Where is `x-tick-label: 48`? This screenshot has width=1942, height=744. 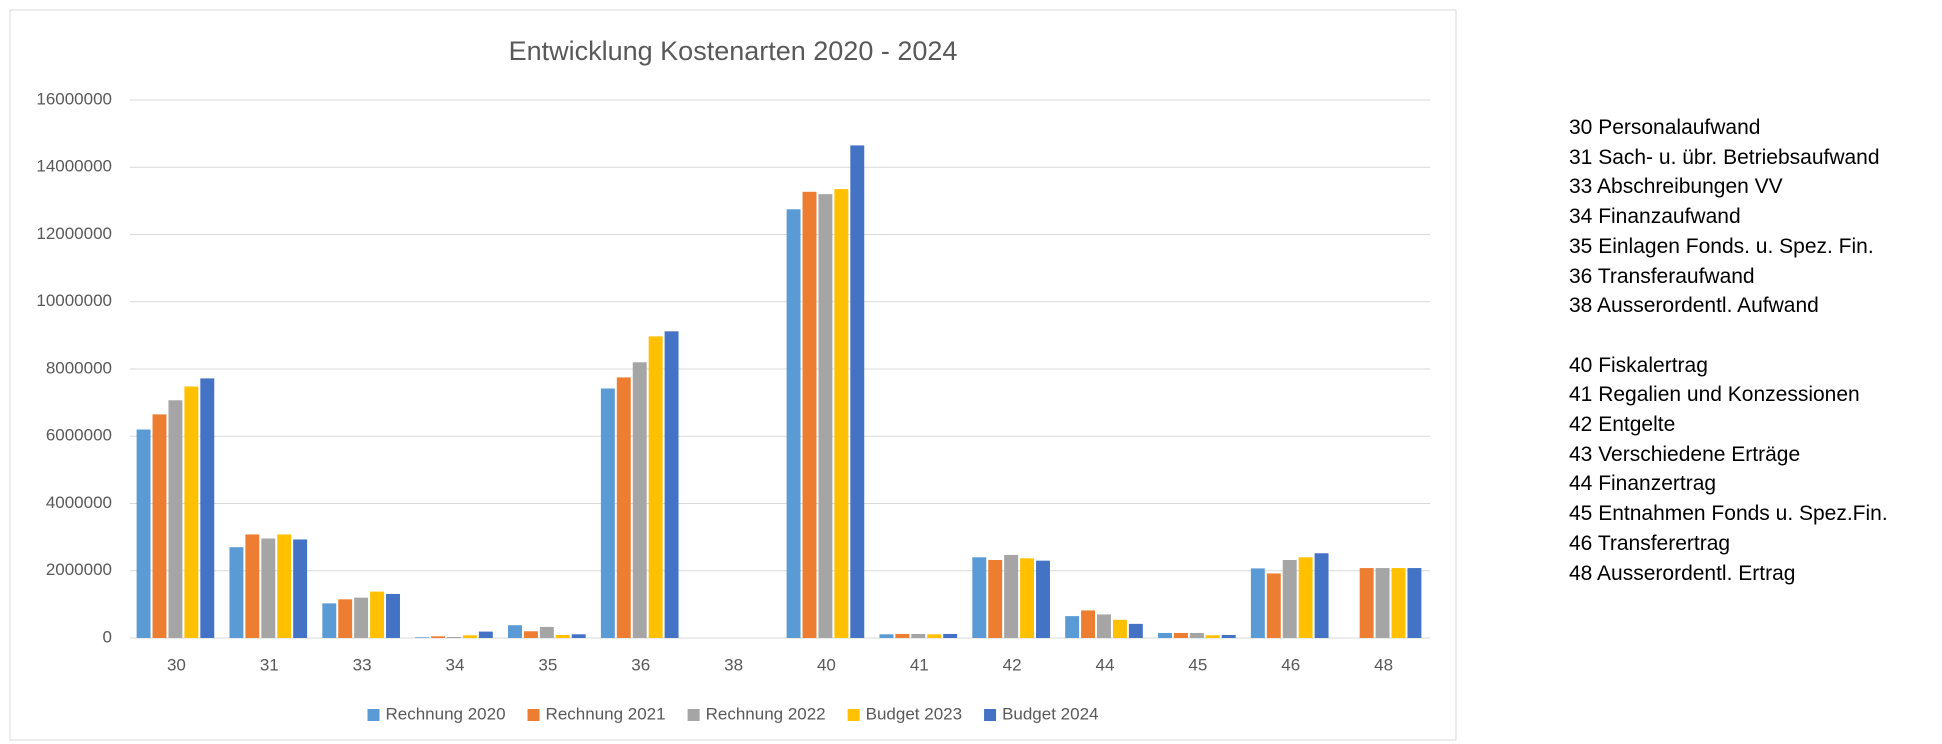
x-tick-label: 48 is located at coordinates (1383, 664).